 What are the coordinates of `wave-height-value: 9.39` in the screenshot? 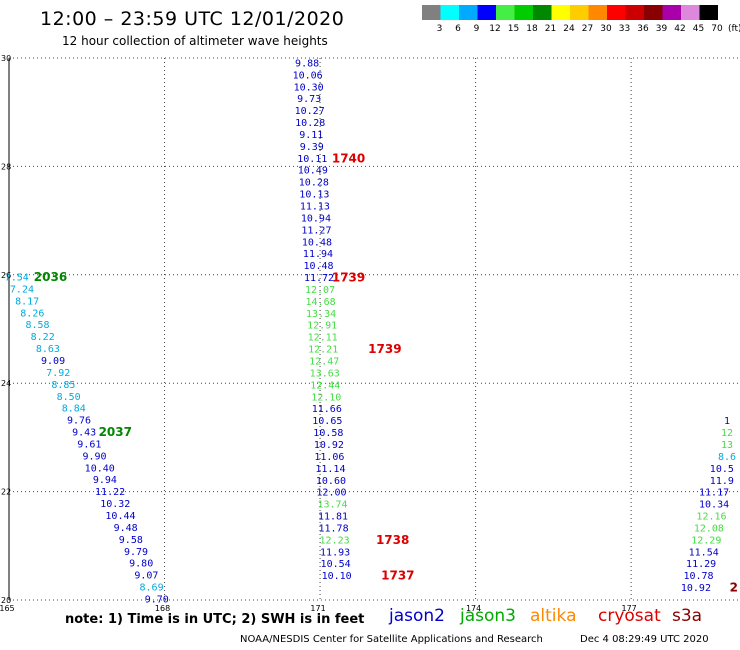 It's located at (312, 147).